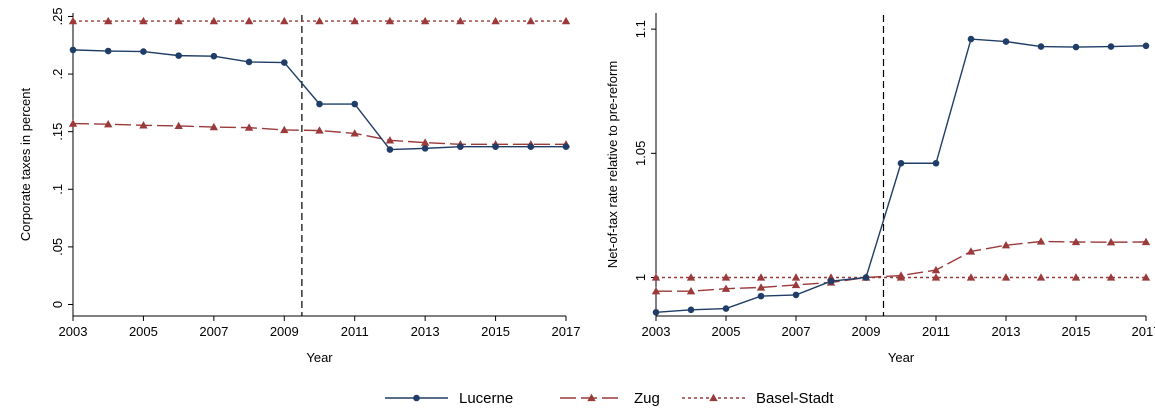  What do you see at coordinates (486, 398) in the screenshot?
I see `legend-label: Lucerne` at bounding box center [486, 398].